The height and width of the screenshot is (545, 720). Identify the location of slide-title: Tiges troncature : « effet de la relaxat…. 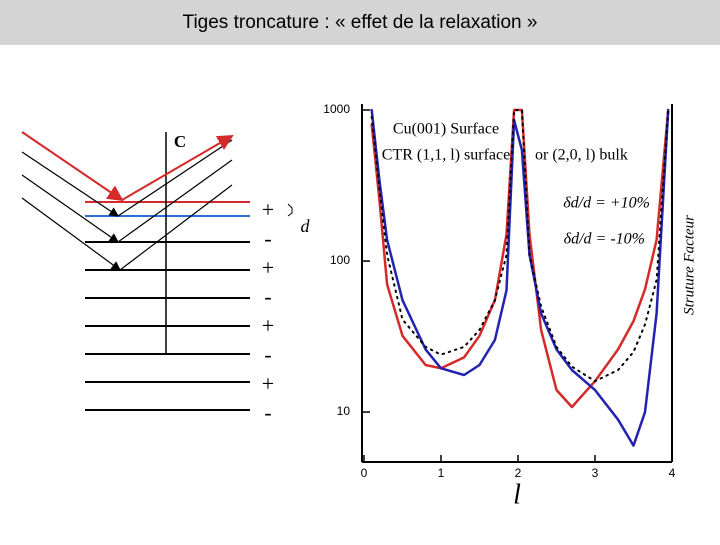
(360, 22).